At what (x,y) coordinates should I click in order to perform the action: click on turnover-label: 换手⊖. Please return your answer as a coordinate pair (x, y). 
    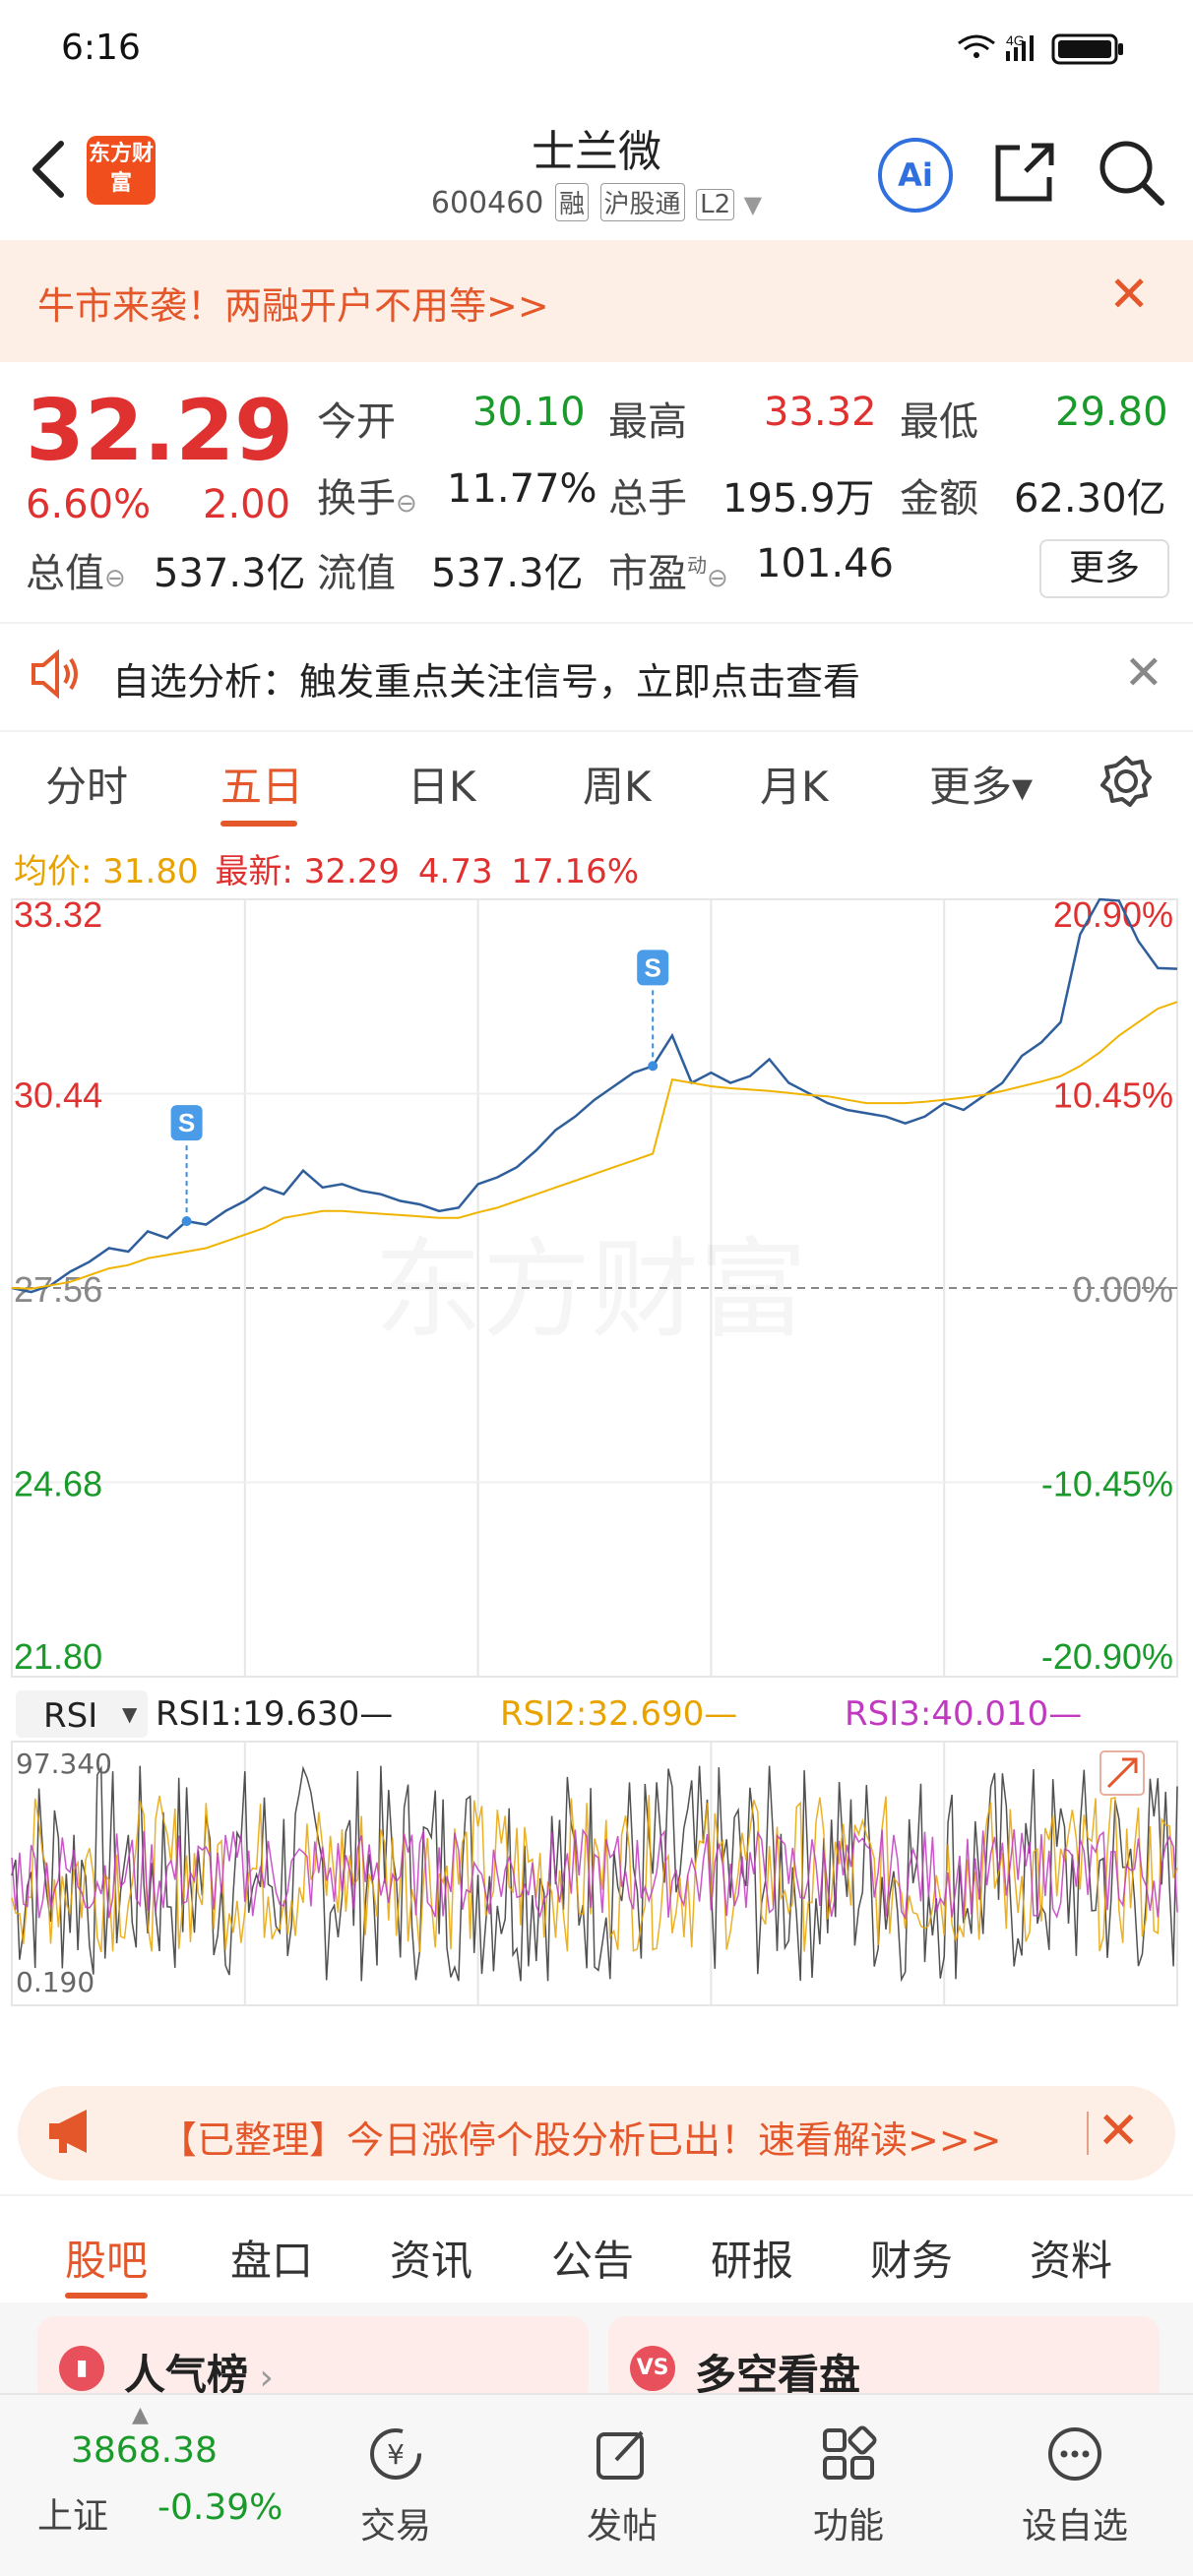
    Looking at the image, I should click on (367, 498).